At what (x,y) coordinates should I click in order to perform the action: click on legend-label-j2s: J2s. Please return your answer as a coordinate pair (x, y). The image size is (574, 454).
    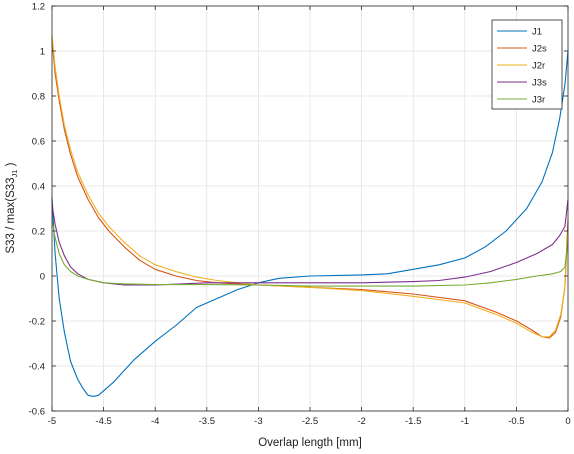
    Looking at the image, I should click on (539, 49).